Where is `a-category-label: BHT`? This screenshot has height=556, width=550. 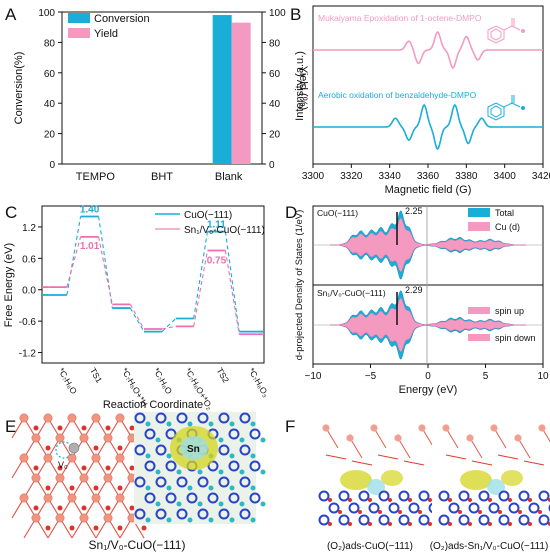 a-category-label: BHT is located at coordinates (162, 177).